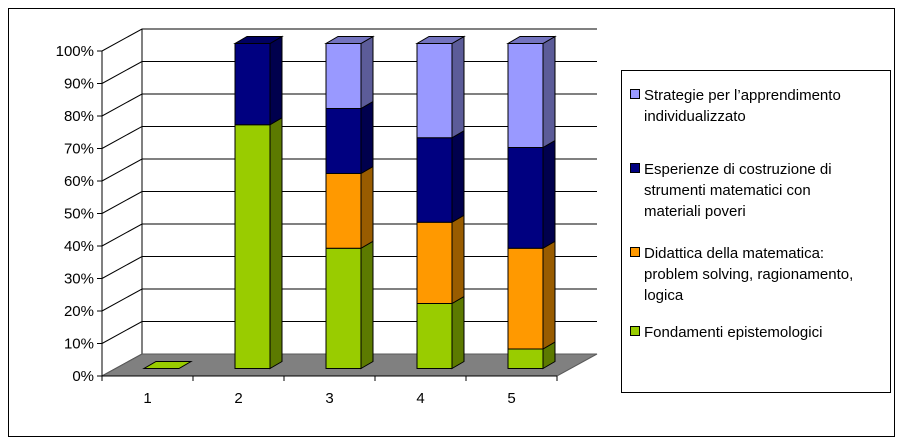 The image size is (901, 441). I want to click on legend-line: Didattica della matematica:, so click(734, 253).